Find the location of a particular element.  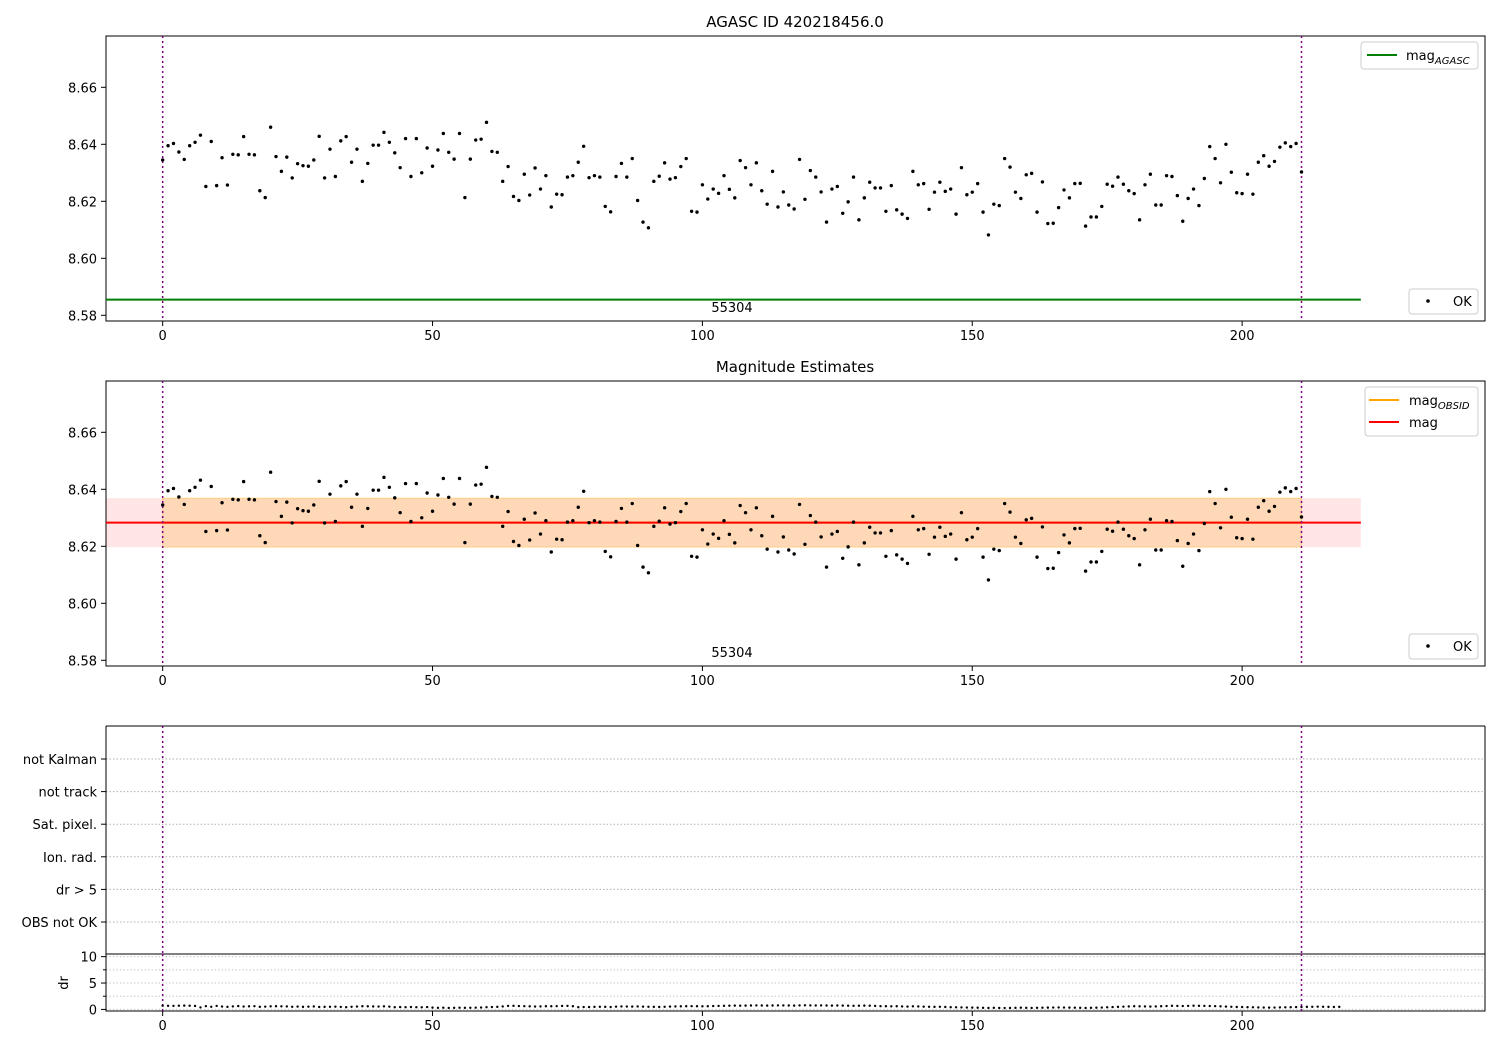

ok-legend-marker is located at coordinates (1428, 646).